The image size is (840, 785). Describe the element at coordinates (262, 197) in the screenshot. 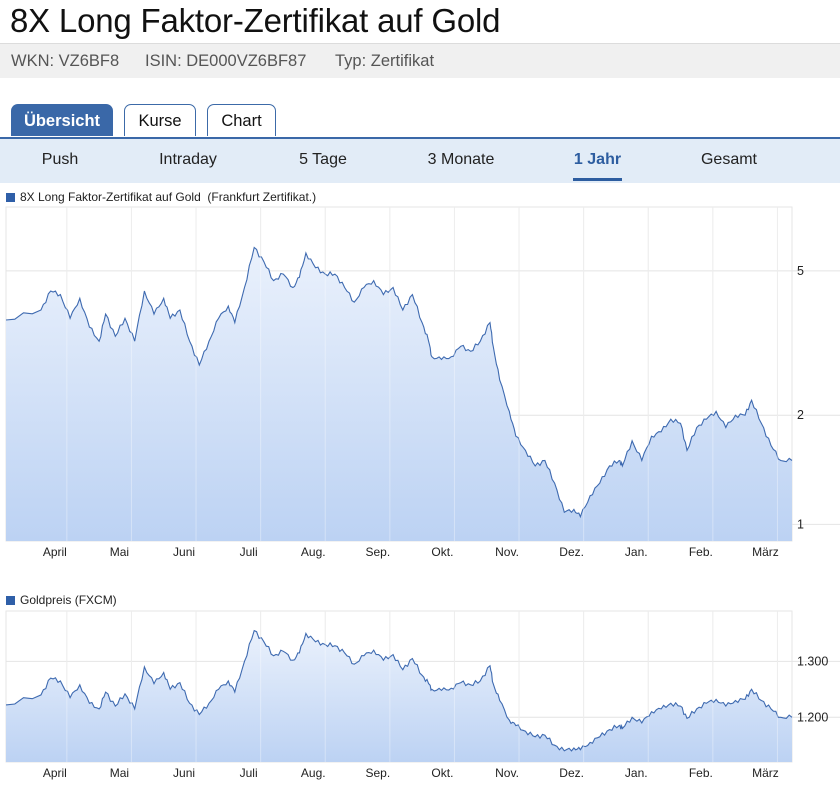

I see `chart1-legend-note: (Frankfurt Zertifikat.)` at that location.